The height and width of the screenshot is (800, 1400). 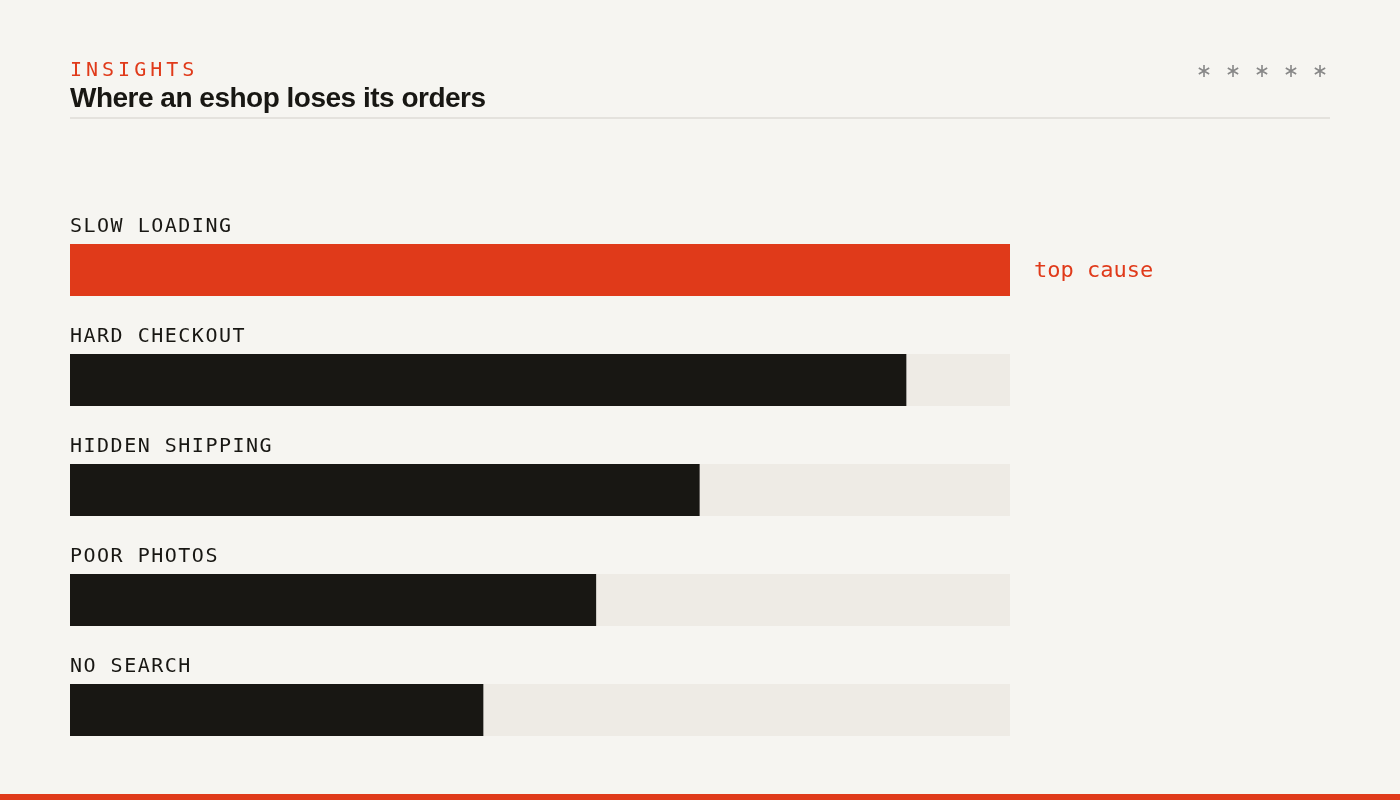 I want to click on y-tick-label: HARD CHECKOUT, so click(x=158, y=335).